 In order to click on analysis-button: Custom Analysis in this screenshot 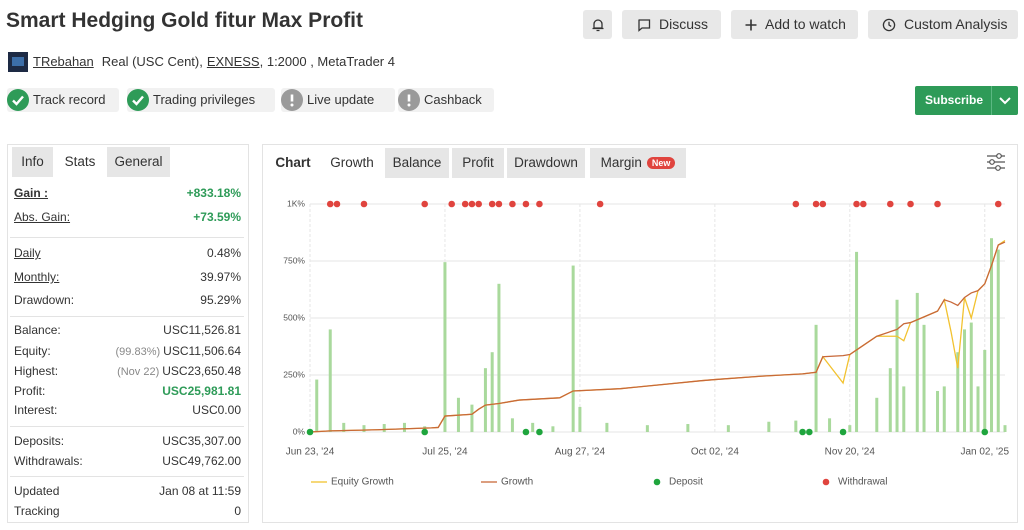, I will do `click(943, 24)`.